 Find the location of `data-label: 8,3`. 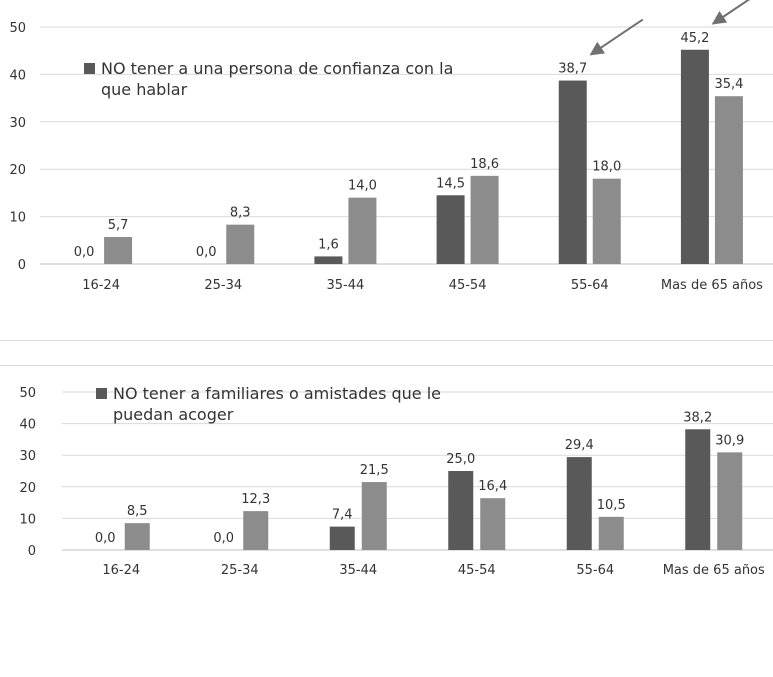

data-label: 8,3 is located at coordinates (240, 213).